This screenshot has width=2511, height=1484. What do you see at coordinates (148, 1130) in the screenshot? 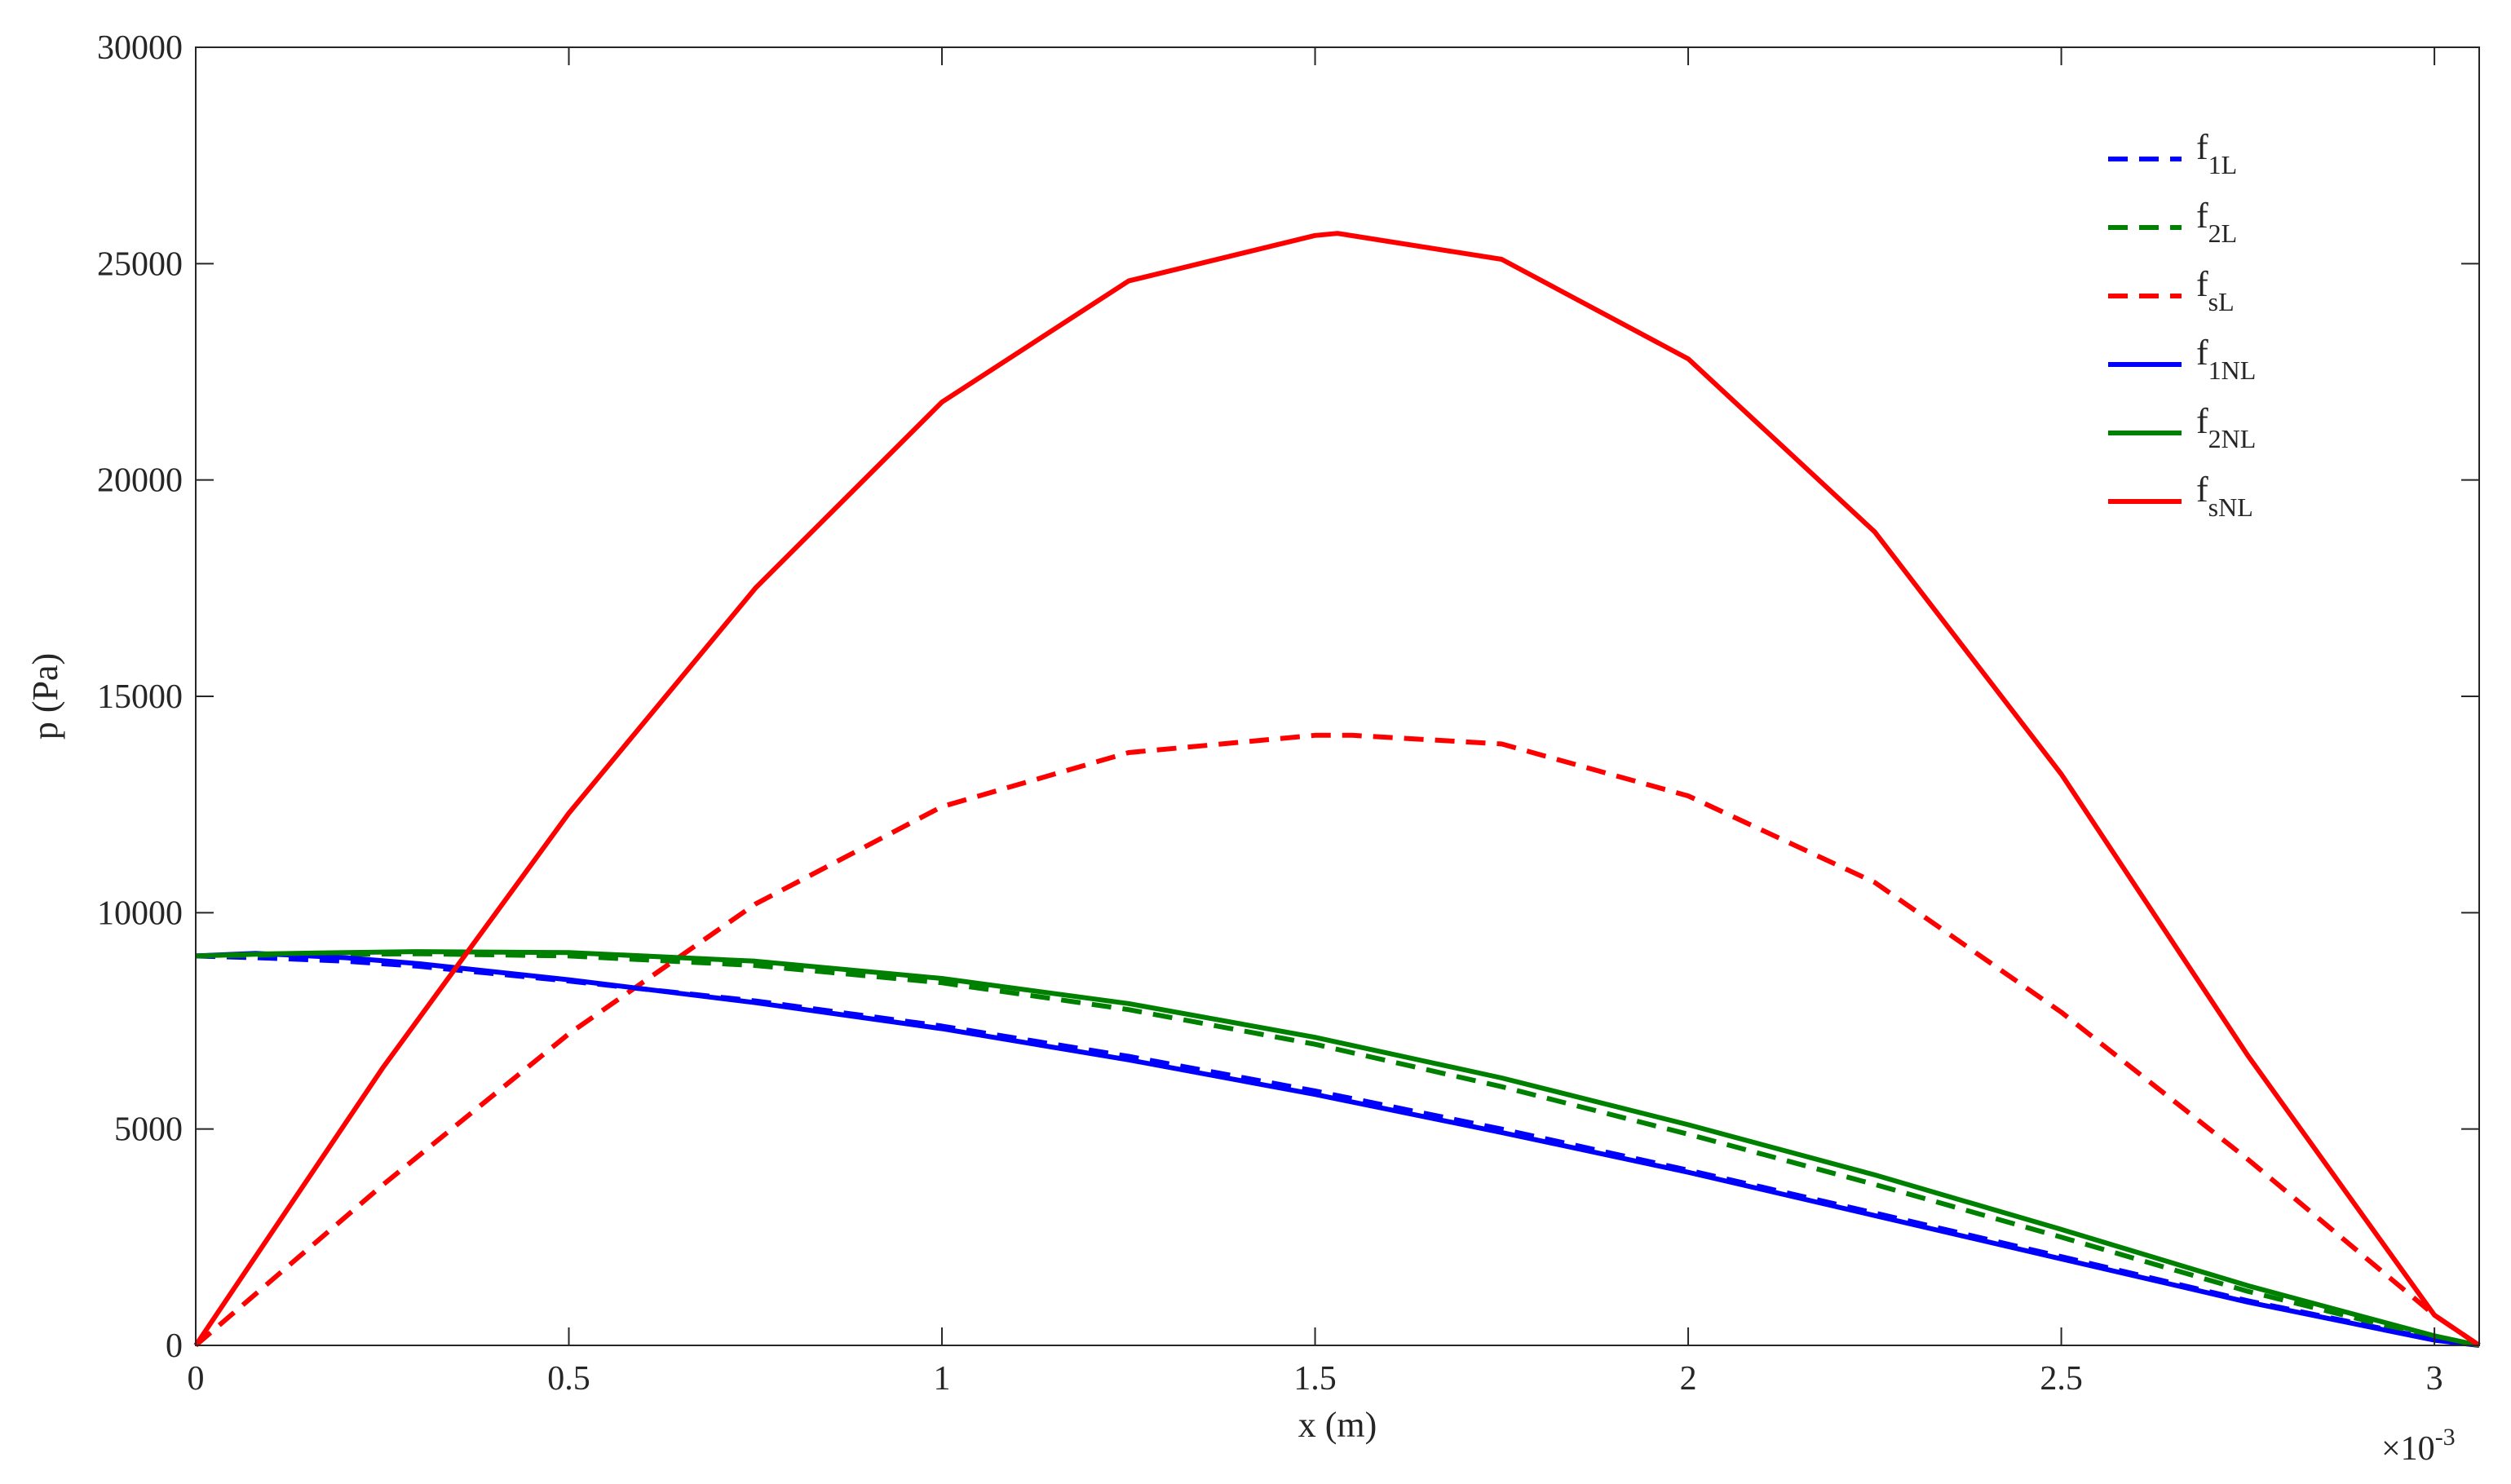
I see `y-tick-label: 5000` at bounding box center [148, 1130].